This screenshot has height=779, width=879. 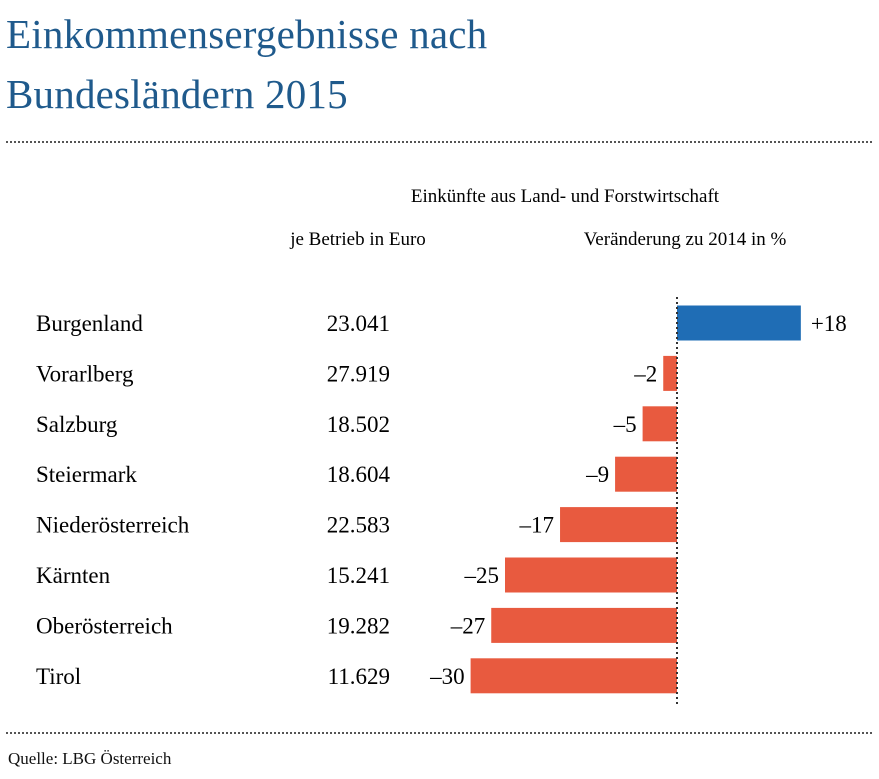 What do you see at coordinates (58, 676) in the screenshot?
I see `category-label: Tirol` at bounding box center [58, 676].